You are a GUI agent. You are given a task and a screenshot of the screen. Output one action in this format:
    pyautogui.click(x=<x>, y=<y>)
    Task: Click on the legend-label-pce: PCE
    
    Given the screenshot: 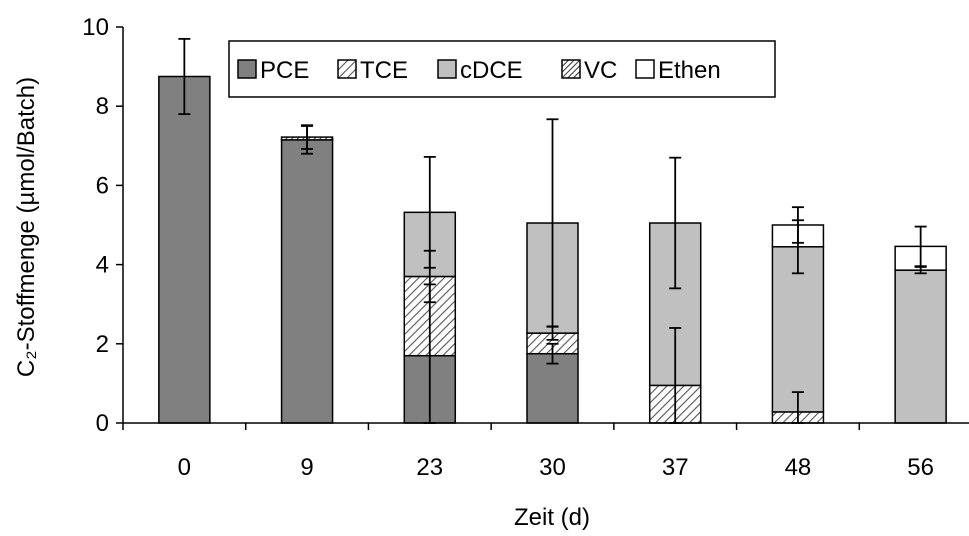 What is the action you would take?
    pyautogui.click(x=284, y=70)
    